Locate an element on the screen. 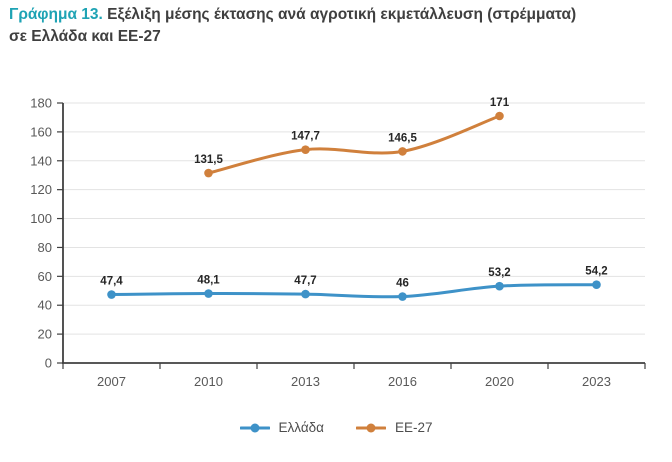 Image resolution: width=672 pixels, height=462 pixels. y-axis-label: 180 is located at coordinates (41, 103).